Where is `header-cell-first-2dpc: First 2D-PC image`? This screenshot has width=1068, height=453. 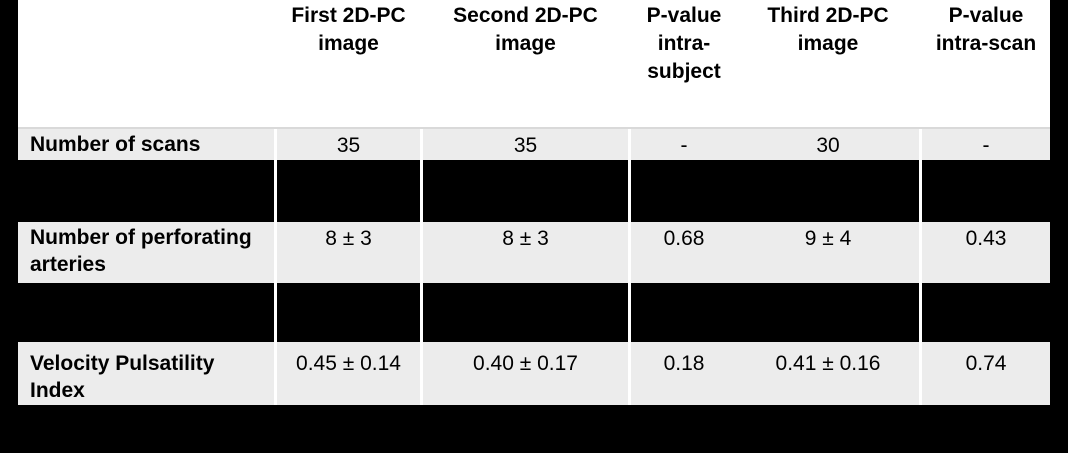 header-cell-first-2dpc: First 2D-PC image is located at coordinates (350, 63).